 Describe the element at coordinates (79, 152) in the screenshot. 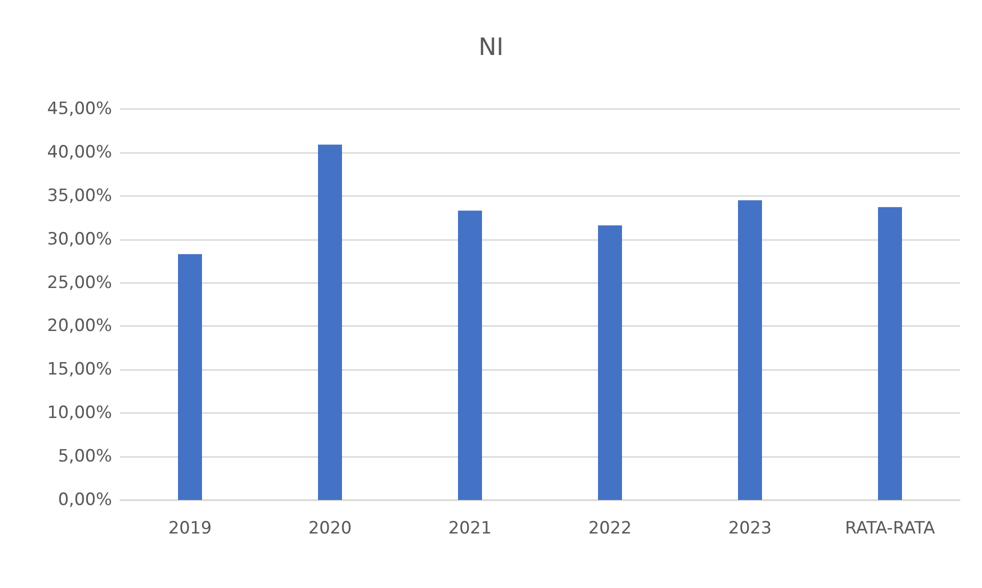

I see `y-tick-label: 40,00%` at that location.